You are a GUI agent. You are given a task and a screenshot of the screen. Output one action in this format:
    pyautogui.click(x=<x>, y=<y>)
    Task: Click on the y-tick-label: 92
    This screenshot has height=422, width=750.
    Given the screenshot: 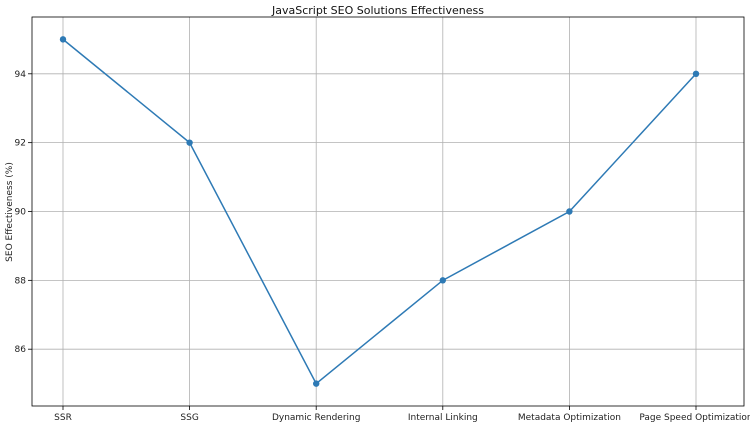 What is the action you would take?
    pyautogui.click(x=20, y=144)
    